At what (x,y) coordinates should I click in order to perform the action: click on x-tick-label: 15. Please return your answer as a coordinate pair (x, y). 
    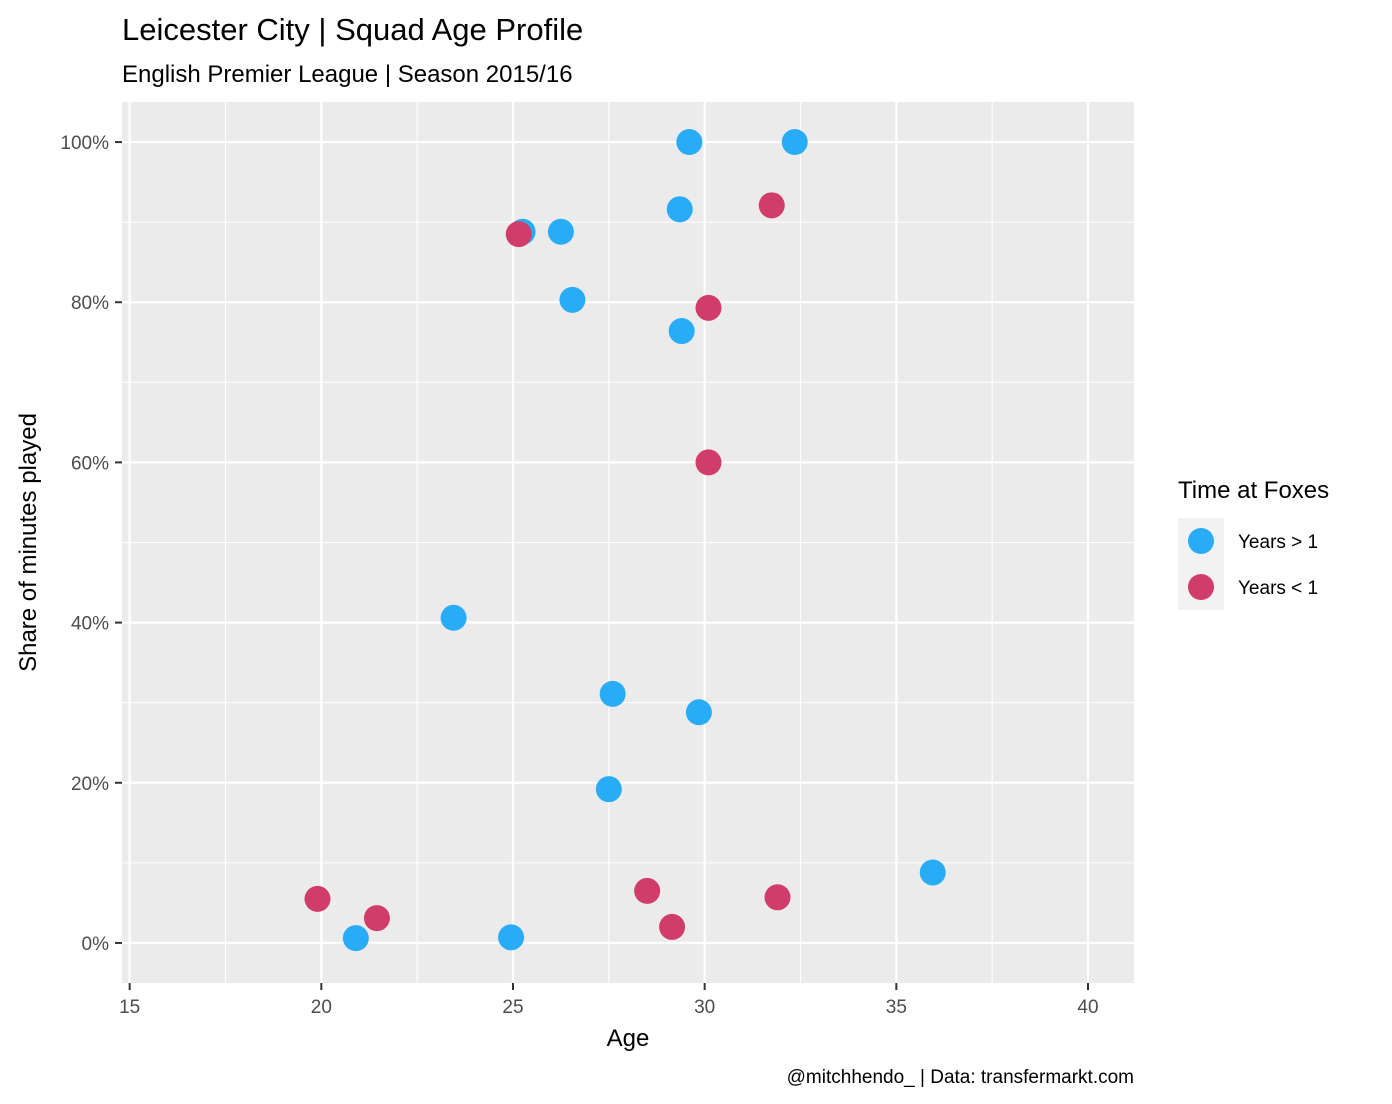
    Looking at the image, I should click on (129, 1007).